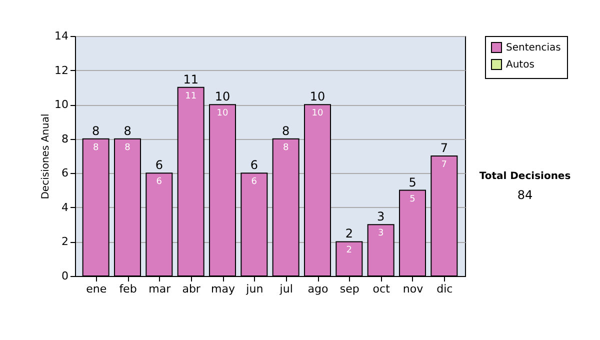  What do you see at coordinates (190, 79) in the screenshot?
I see `total-label: 11` at bounding box center [190, 79].